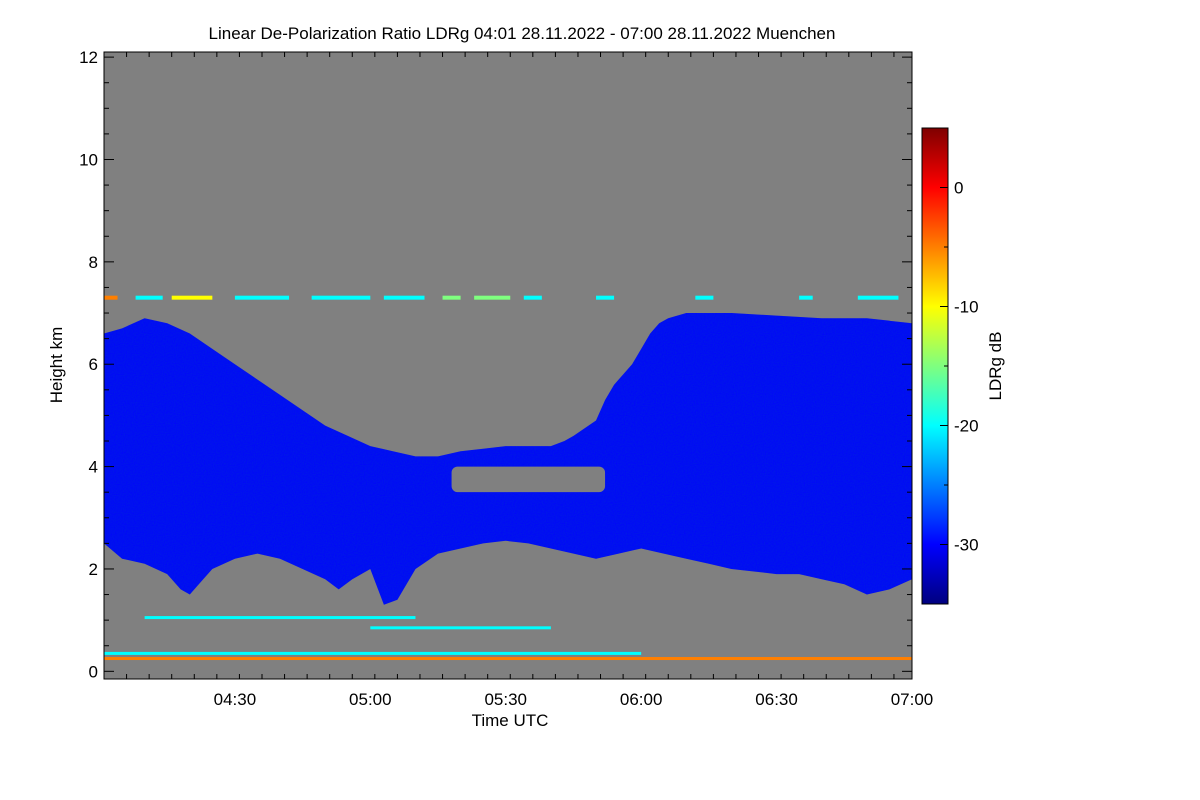 This screenshot has width=1200, height=800. I want to click on x-tick-label: 06:00, so click(641, 699).